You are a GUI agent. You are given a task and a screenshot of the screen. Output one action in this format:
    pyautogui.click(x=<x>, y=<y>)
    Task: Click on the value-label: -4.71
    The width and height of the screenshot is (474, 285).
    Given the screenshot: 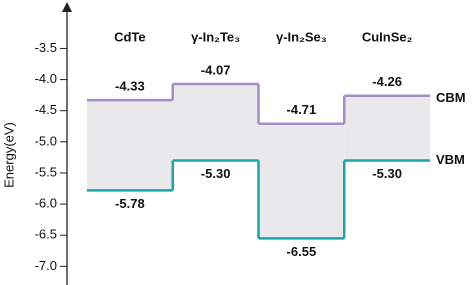 What is the action you would take?
    pyautogui.click(x=302, y=109)
    